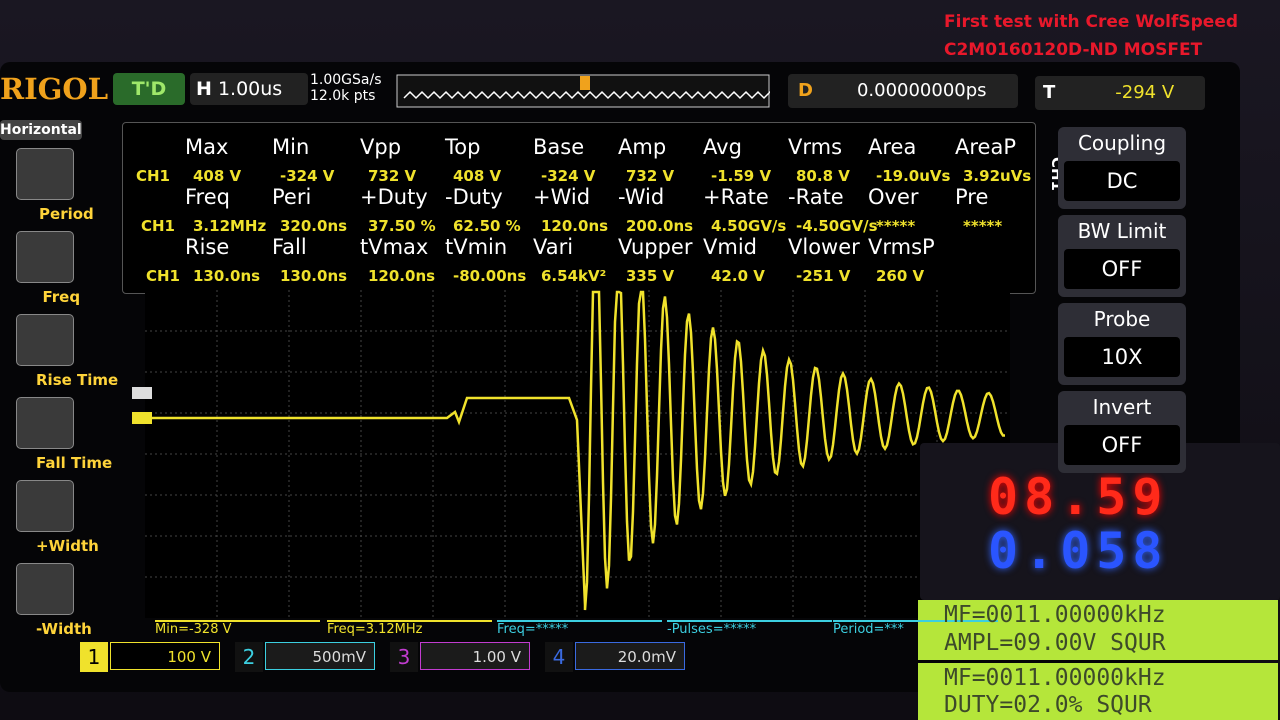 This screenshot has height=720, width=1280. What do you see at coordinates (475, 656) in the screenshot?
I see `channel-scale: 1.00 V` at bounding box center [475, 656].